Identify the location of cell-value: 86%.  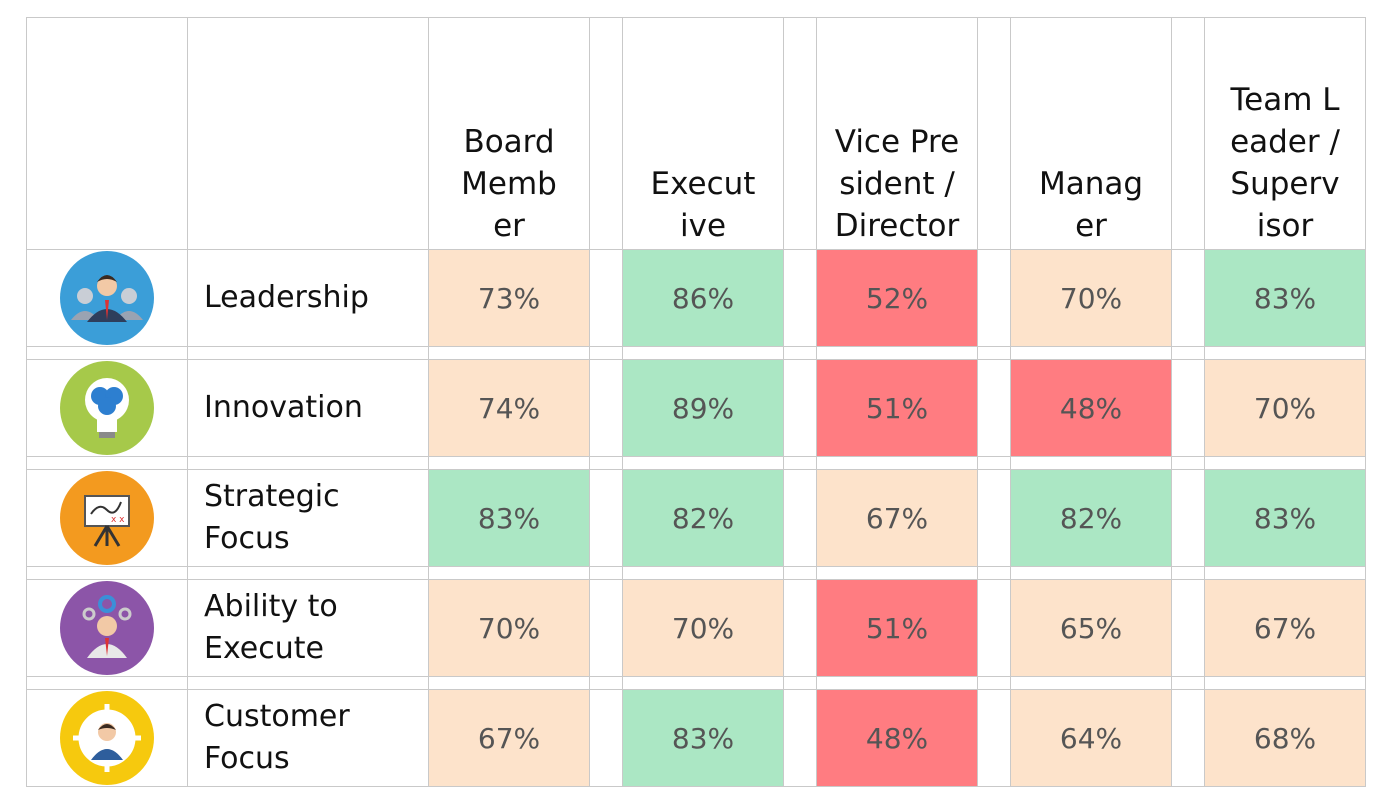
(703, 298).